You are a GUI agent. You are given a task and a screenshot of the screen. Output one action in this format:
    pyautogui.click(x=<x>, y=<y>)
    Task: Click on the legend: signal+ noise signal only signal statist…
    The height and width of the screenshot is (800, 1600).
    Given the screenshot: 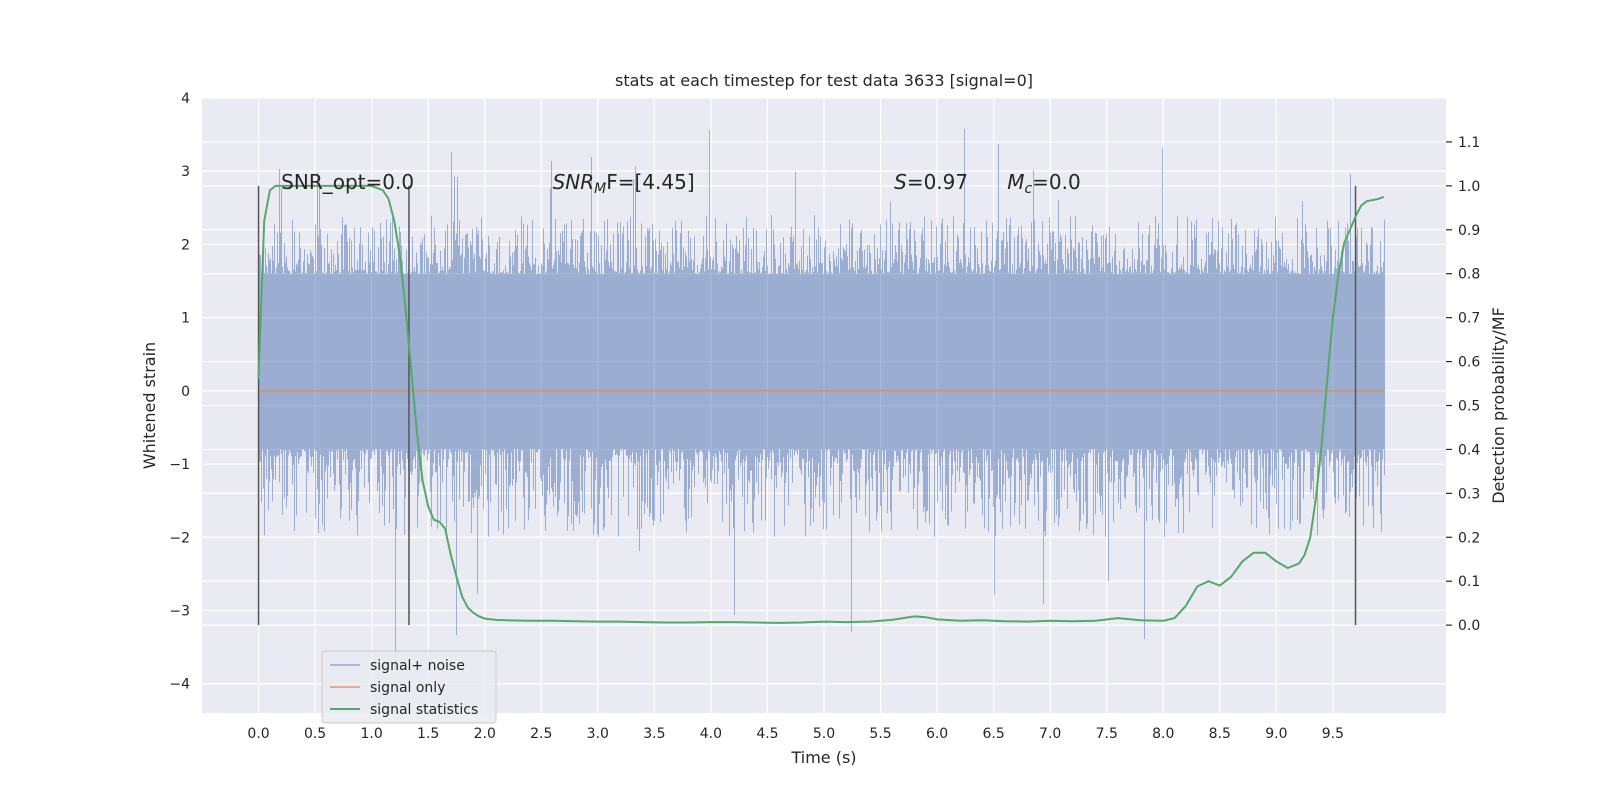 What is the action you would take?
    pyautogui.click(x=409, y=687)
    